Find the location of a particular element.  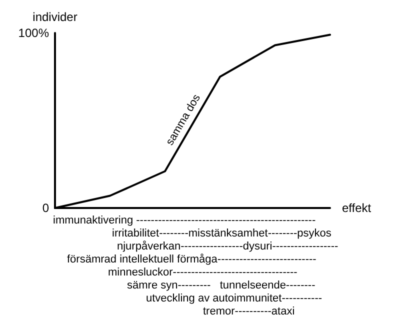

text: utveckling av autoimmunitet----------- is located at coordinates (234, 298).